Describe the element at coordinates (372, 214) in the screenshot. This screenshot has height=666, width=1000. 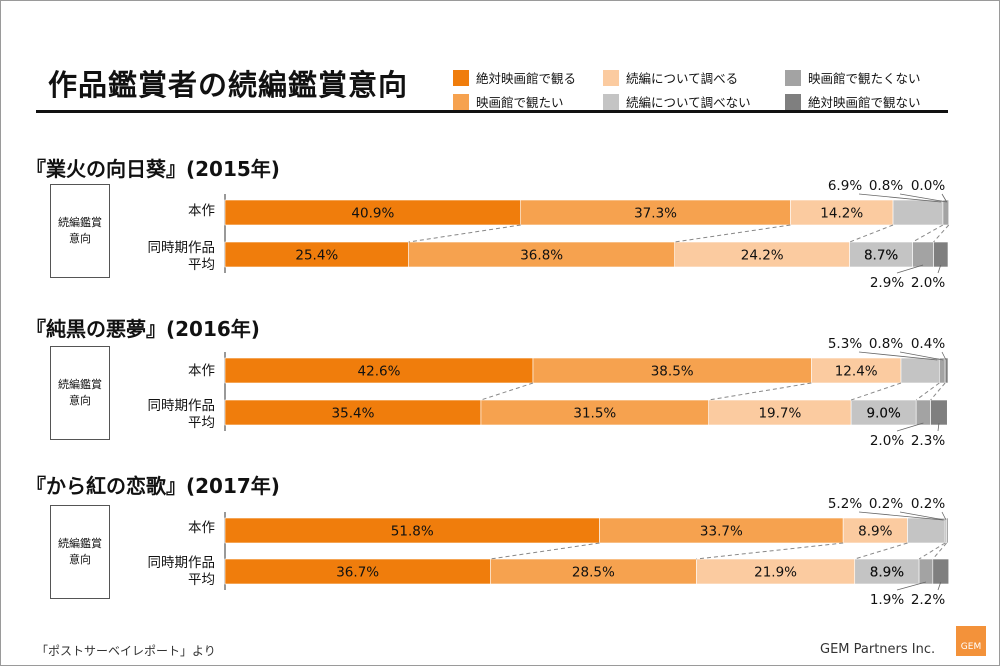
I see `value-label-0-0-0: 40.9%` at that location.